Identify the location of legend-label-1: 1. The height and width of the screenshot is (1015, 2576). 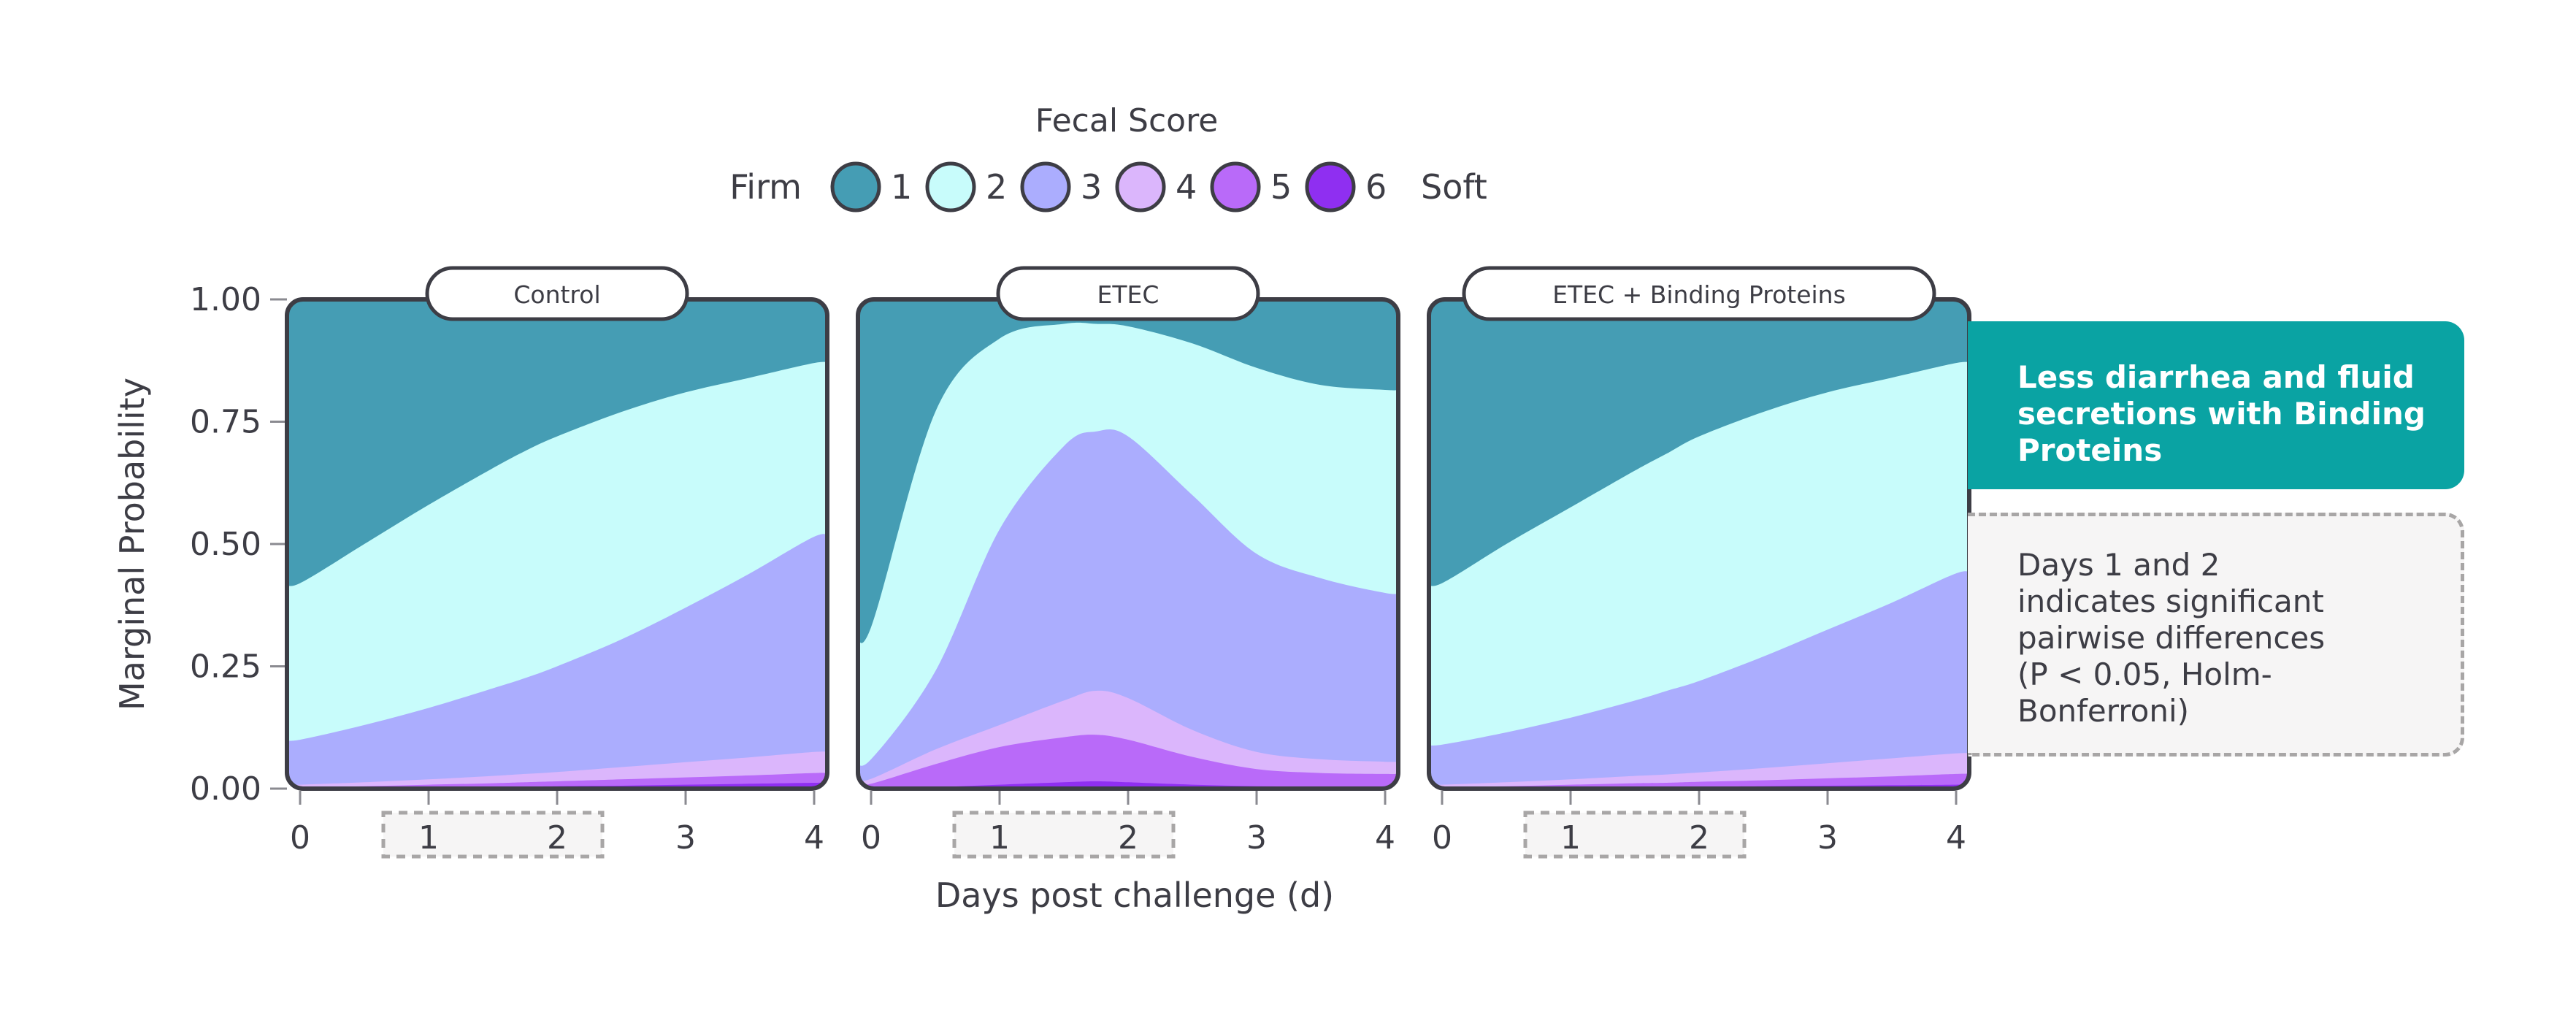
(901, 187).